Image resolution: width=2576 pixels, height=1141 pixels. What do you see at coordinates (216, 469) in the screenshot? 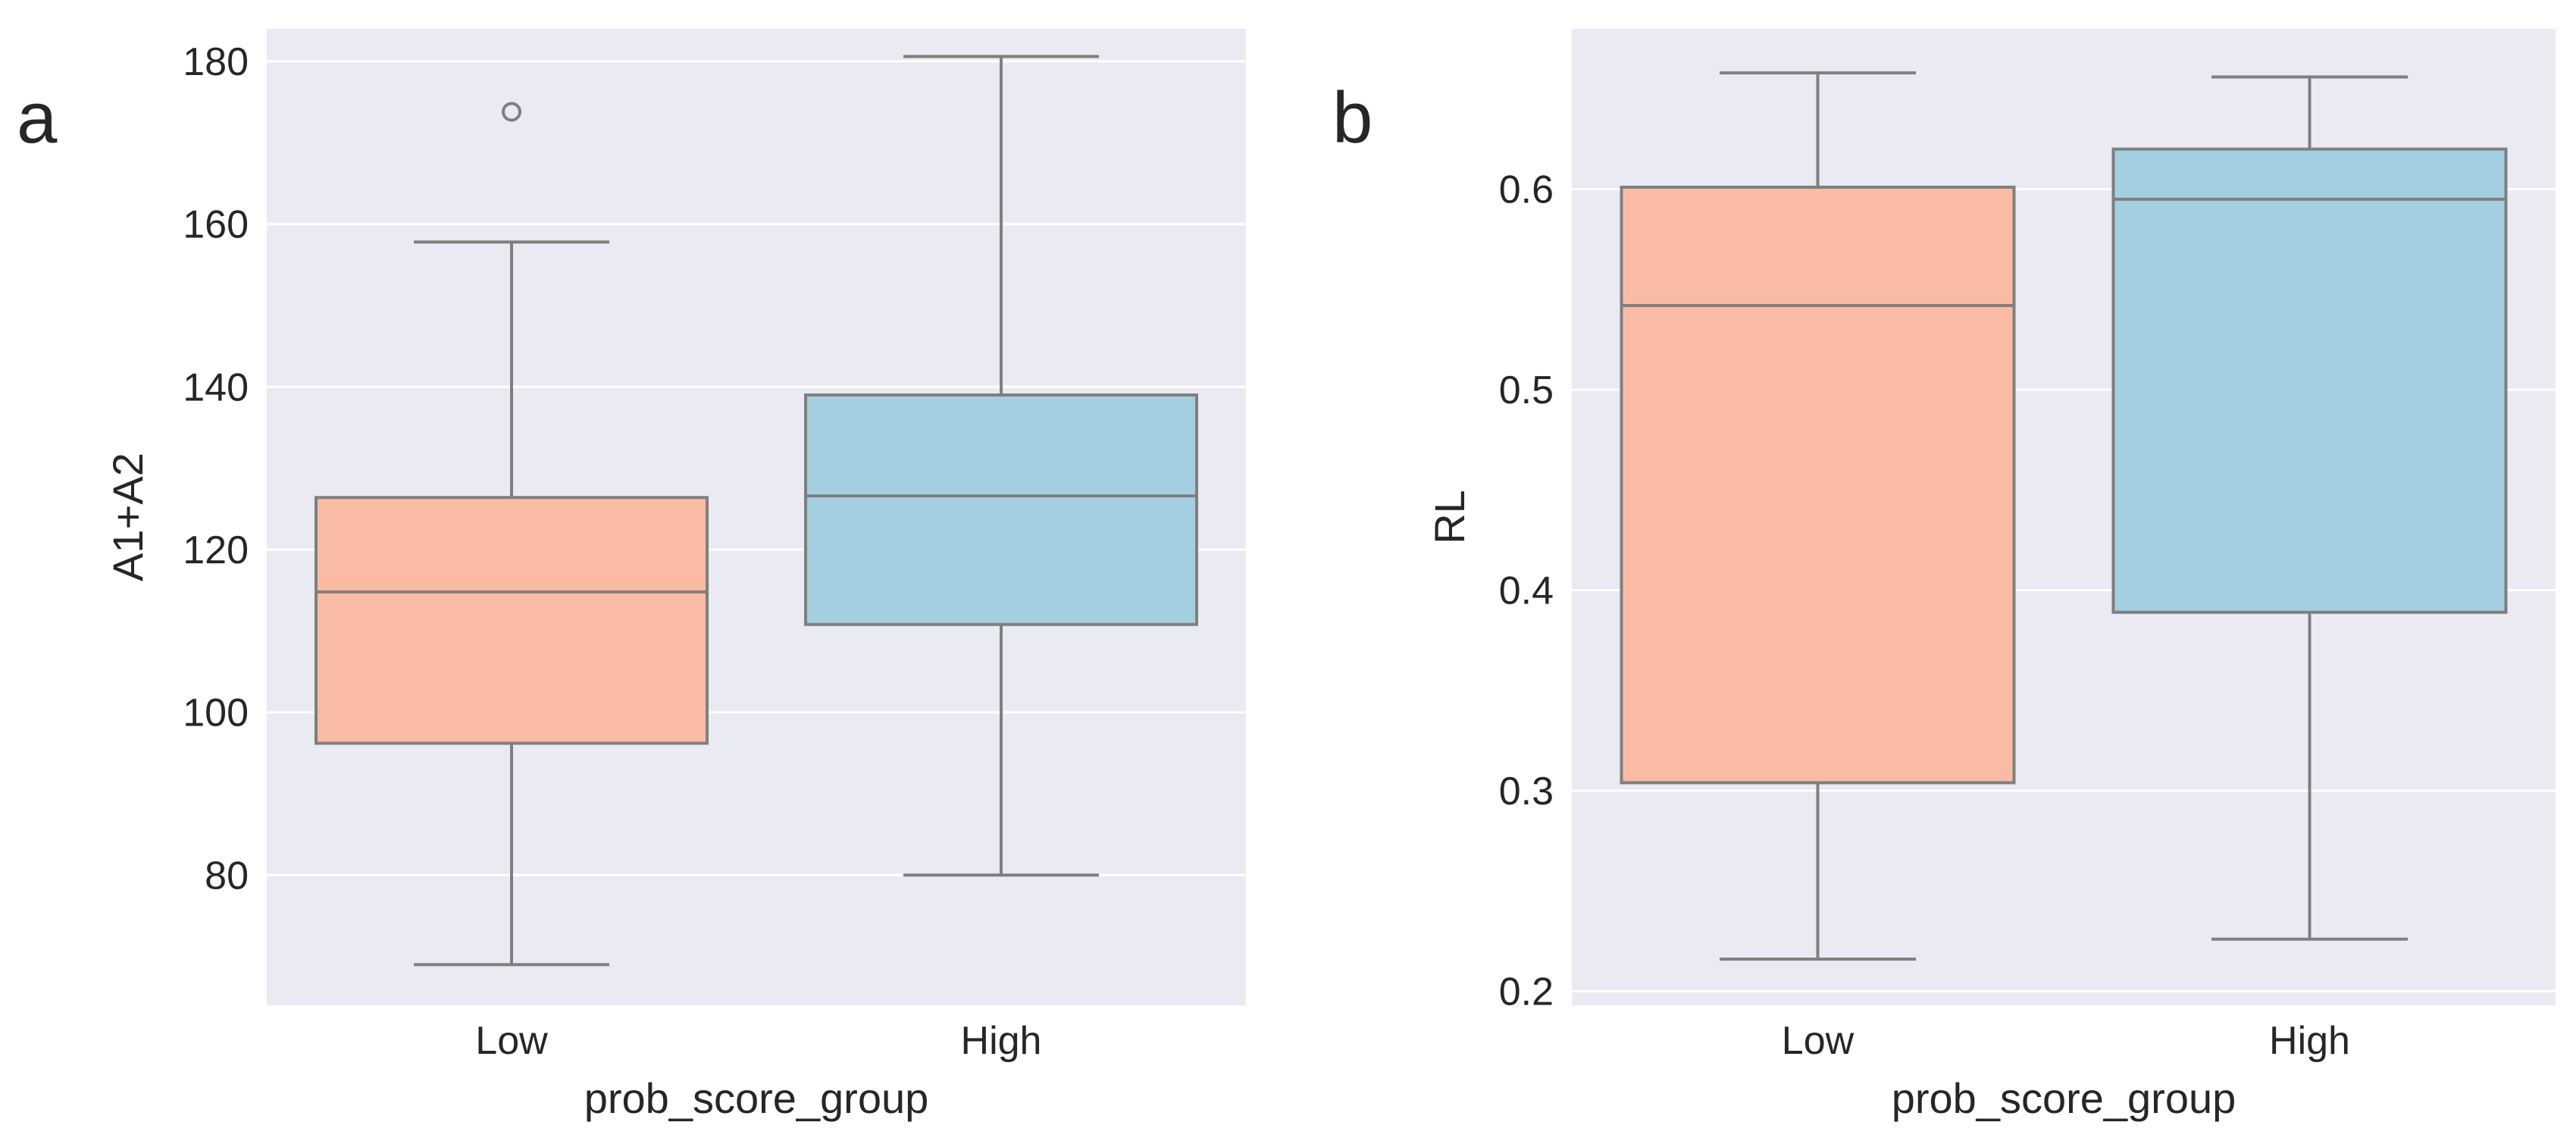
I see `y-tick-labels-a: 80 100 120 140 160 180` at bounding box center [216, 469].